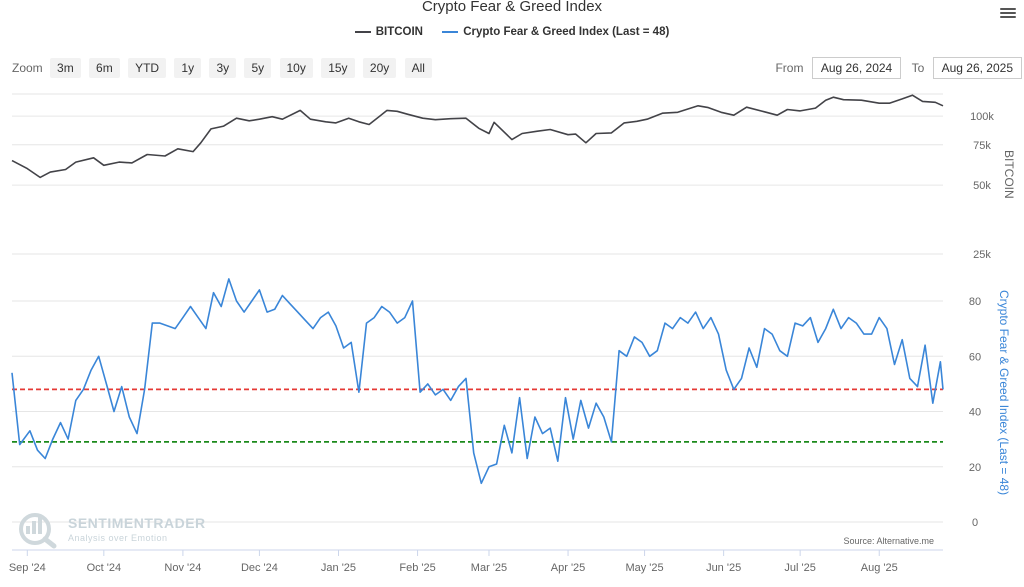  Describe the element at coordinates (888, 541) in the screenshot. I see `source-note: Source: Alternative.me` at that location.